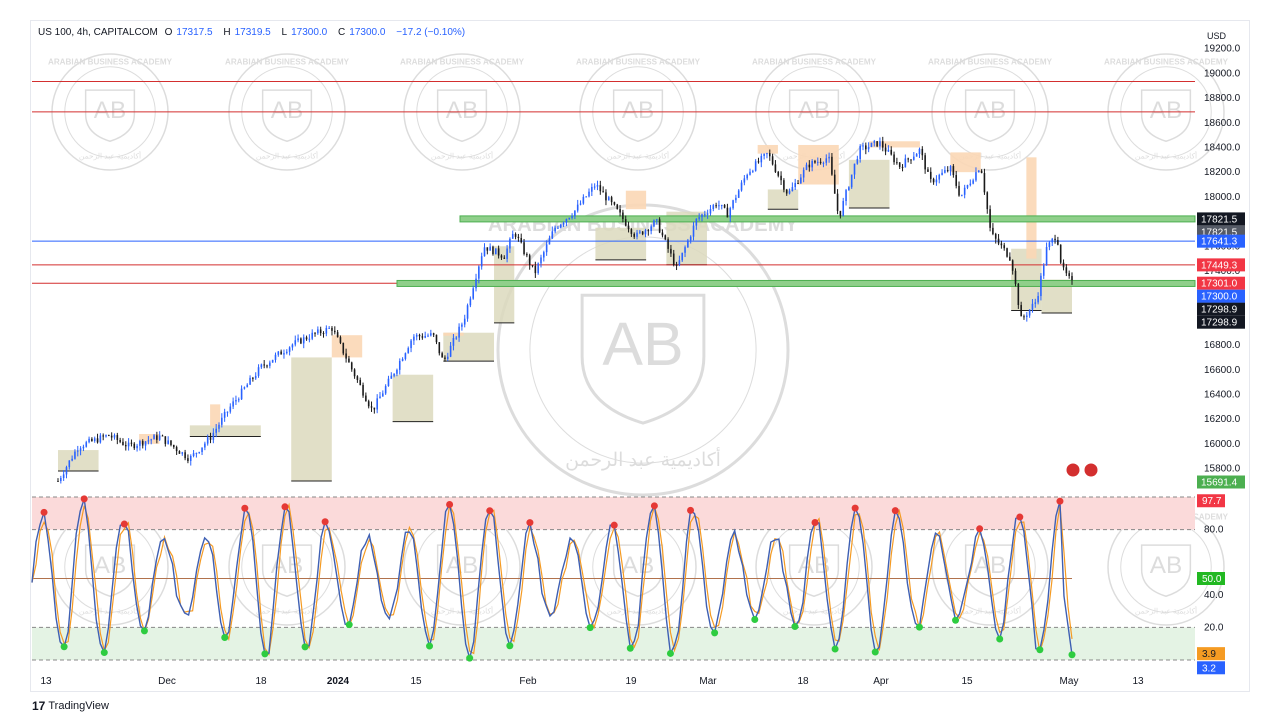 This screenshot has height=720, width=1280. Describe the element at coordinates (1212, 501) in the screenshot. I see `osc-value-label: 97.7` at that location.